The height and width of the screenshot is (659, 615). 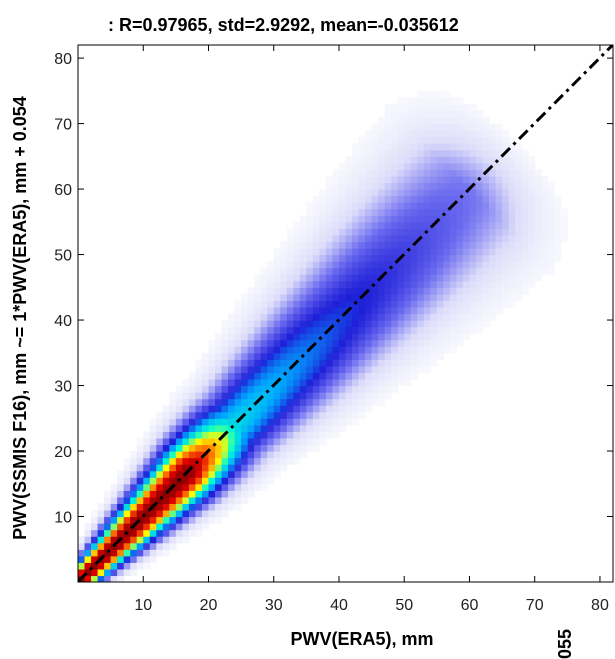 I want to click on y-tick-label: 10, so click(x=63, y=518).